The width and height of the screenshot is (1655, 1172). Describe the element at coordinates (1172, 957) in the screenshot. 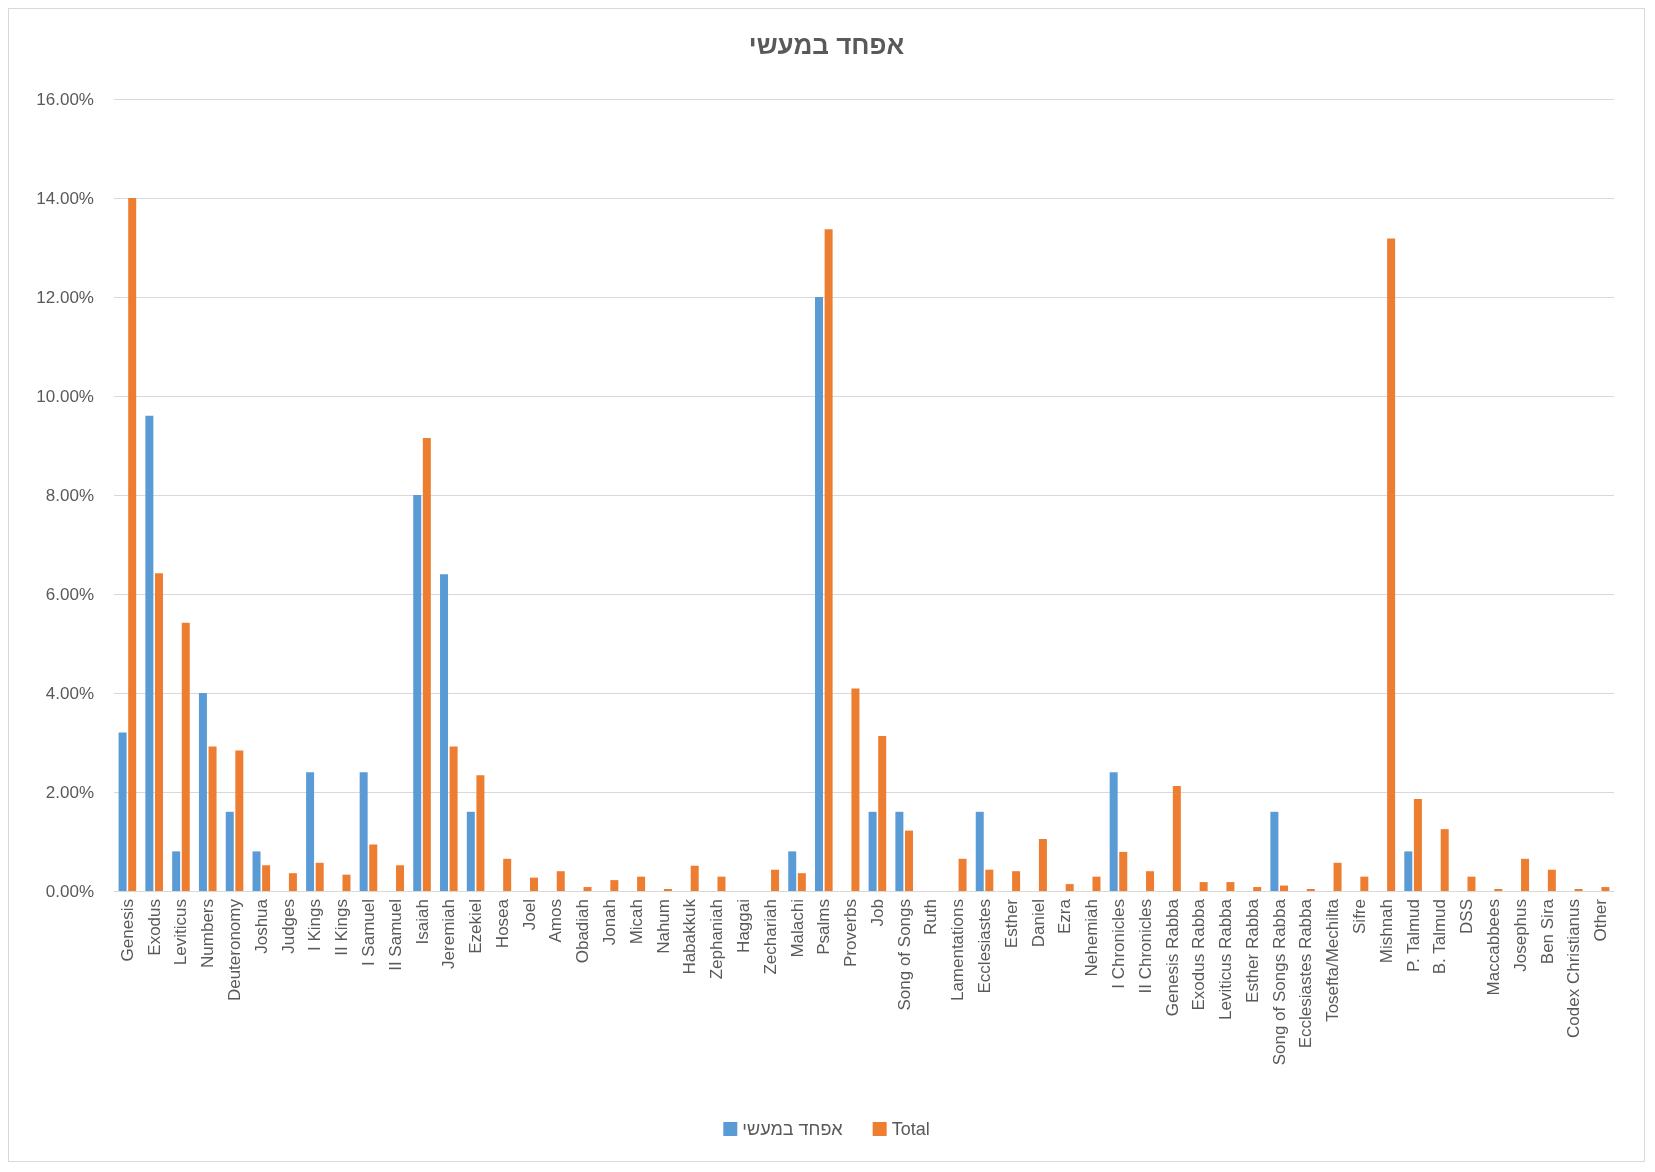

I see `x-tick-label: Genesis Rabba` at that location.